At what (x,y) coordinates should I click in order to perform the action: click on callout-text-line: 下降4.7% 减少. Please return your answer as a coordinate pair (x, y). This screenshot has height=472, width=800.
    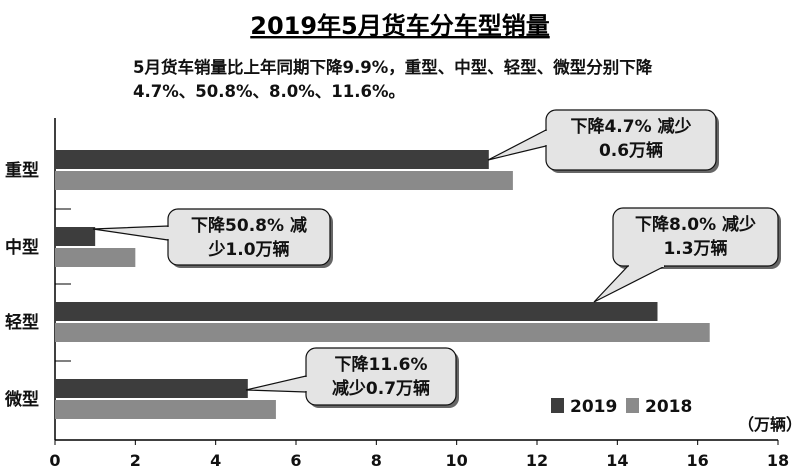
    Looking at the image, I should click on (630, 126).